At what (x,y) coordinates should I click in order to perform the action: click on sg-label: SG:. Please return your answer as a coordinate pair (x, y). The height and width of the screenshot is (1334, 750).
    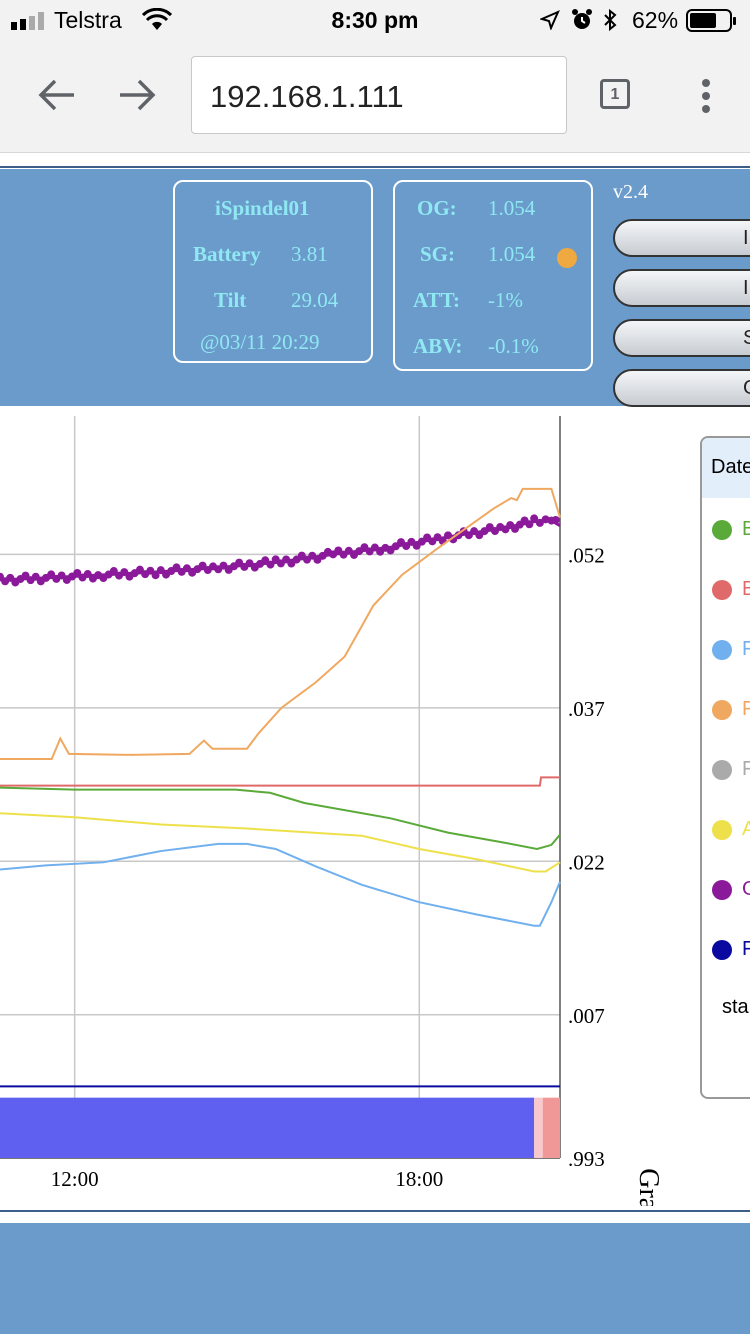
    Looking at the image, I should click on (438, 254).